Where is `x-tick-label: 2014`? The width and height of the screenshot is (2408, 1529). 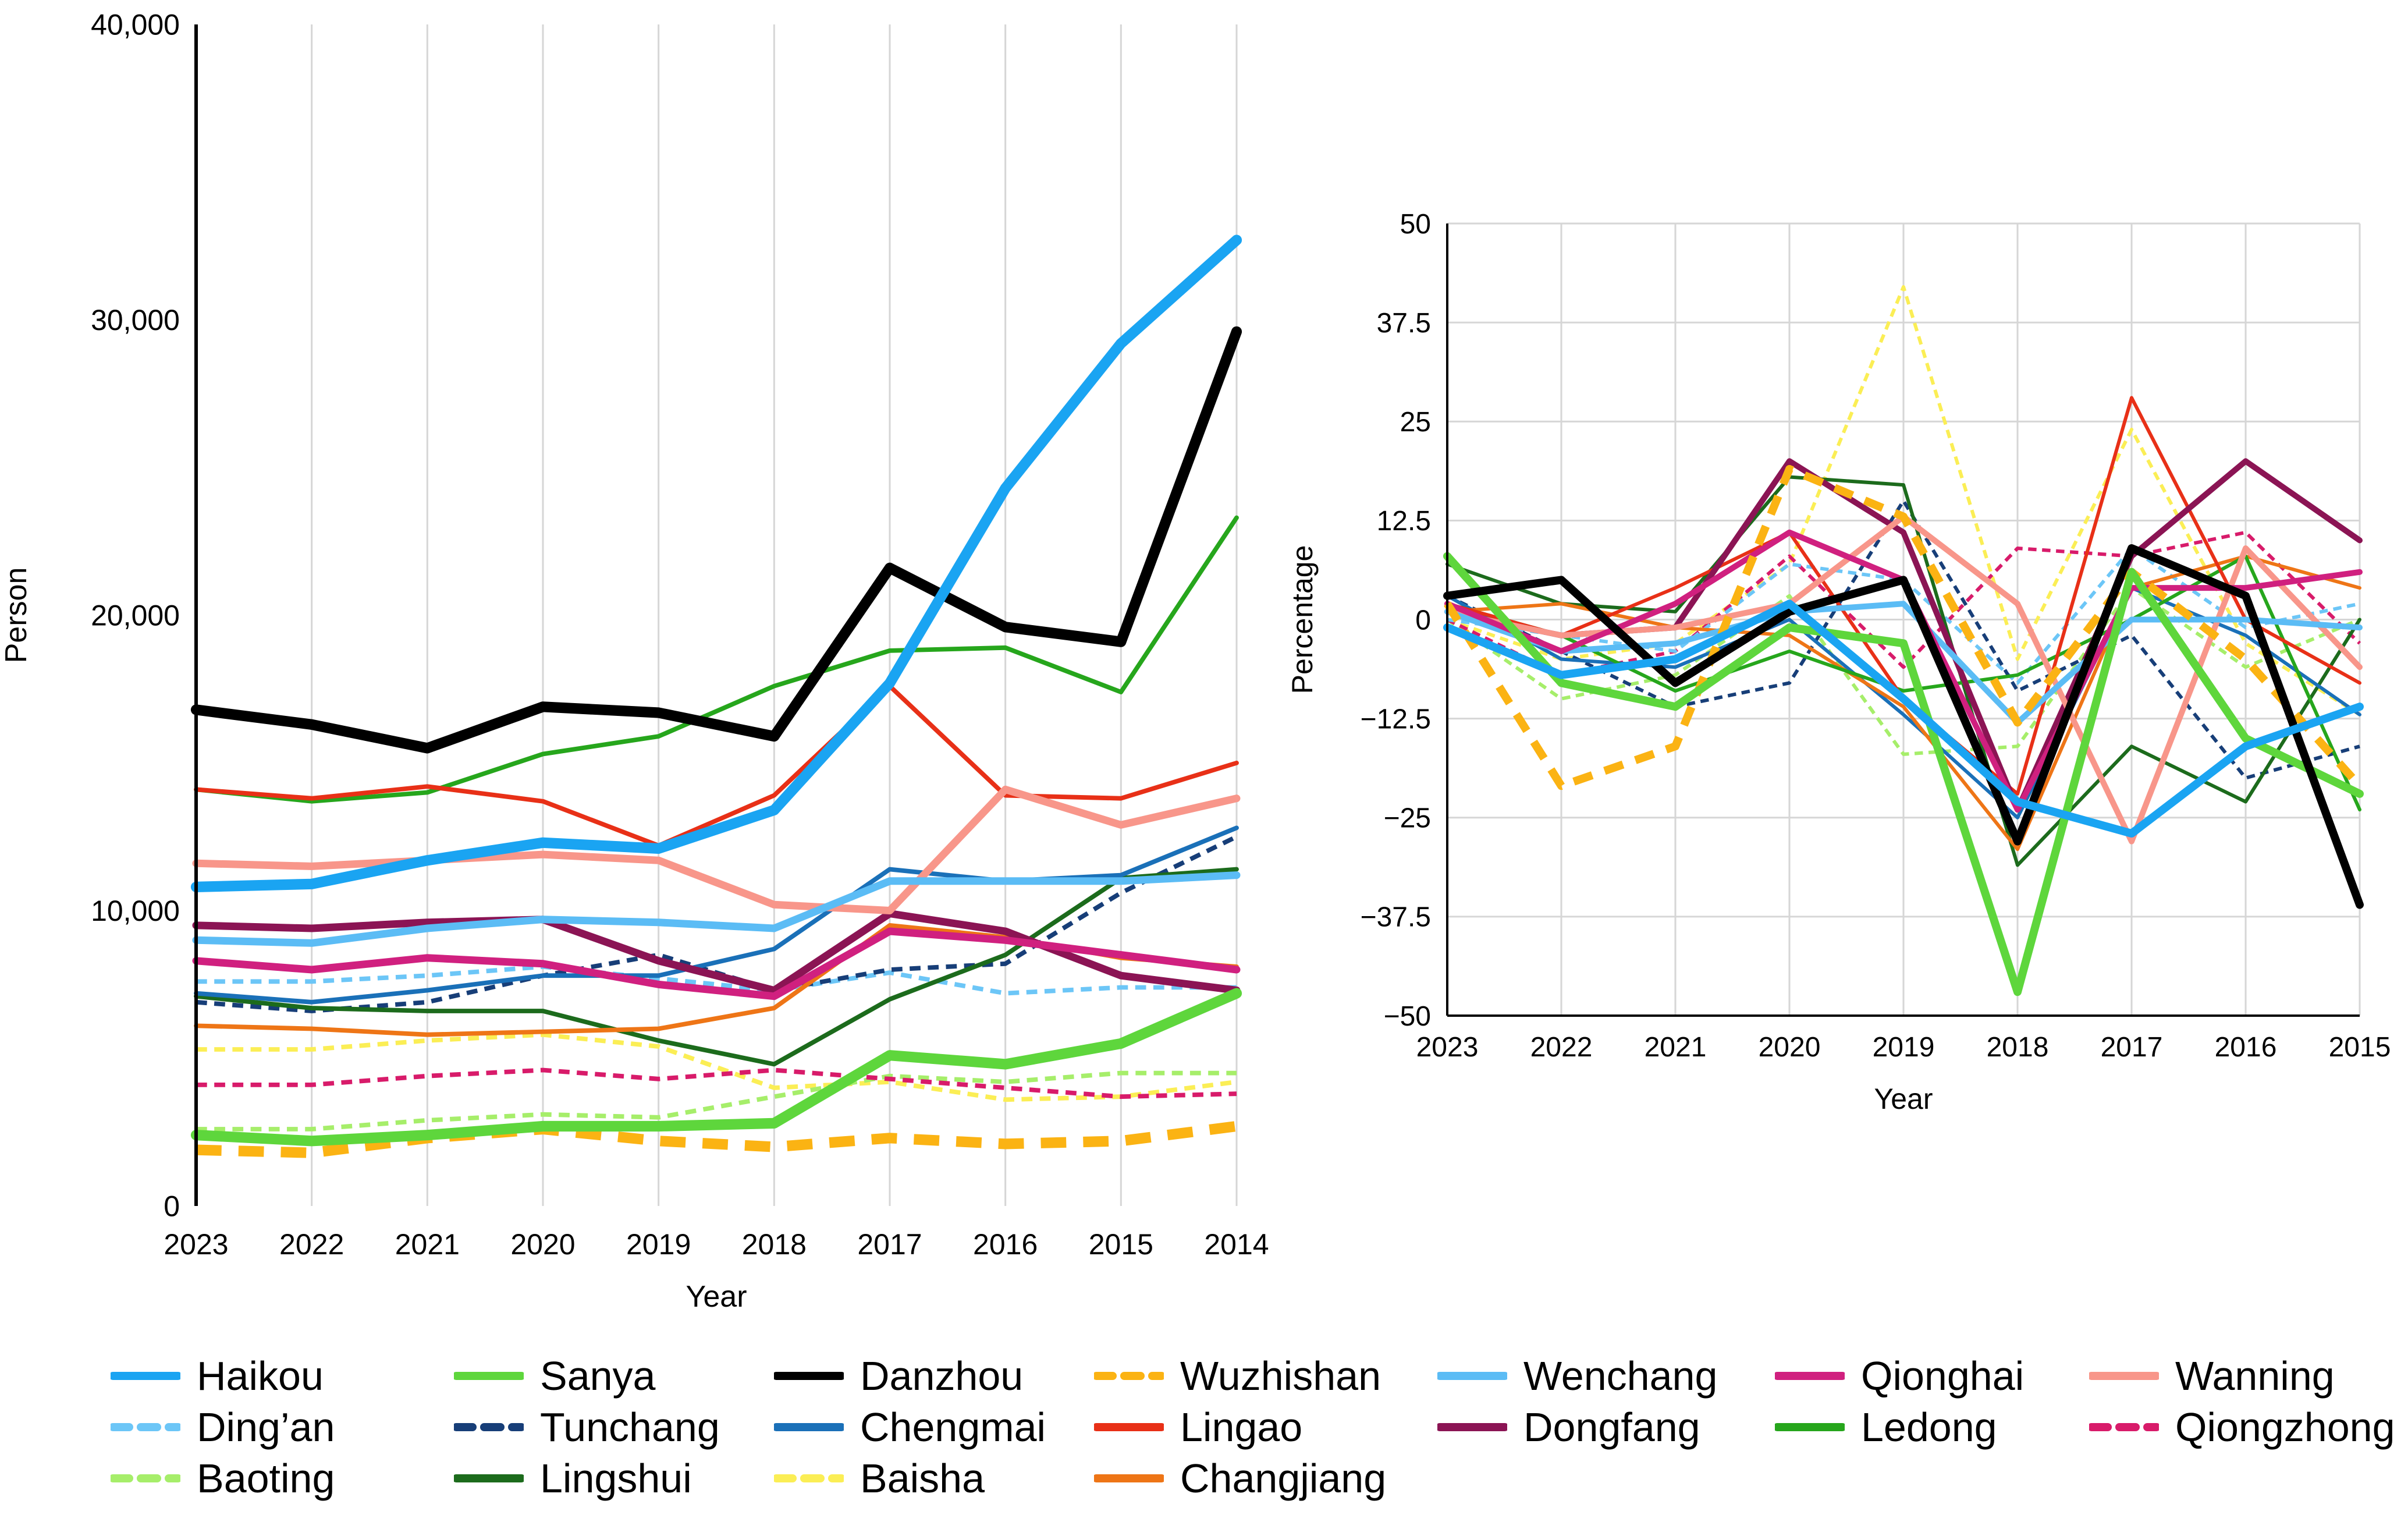
x-tick-label: 2014 is located at coordinates (1236, 1244).